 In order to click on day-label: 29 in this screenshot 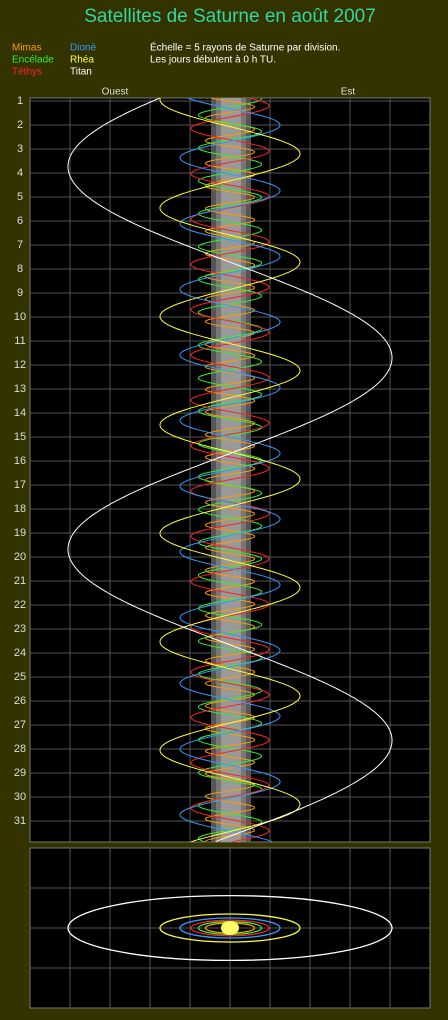, I will do `click(20, 773)`.